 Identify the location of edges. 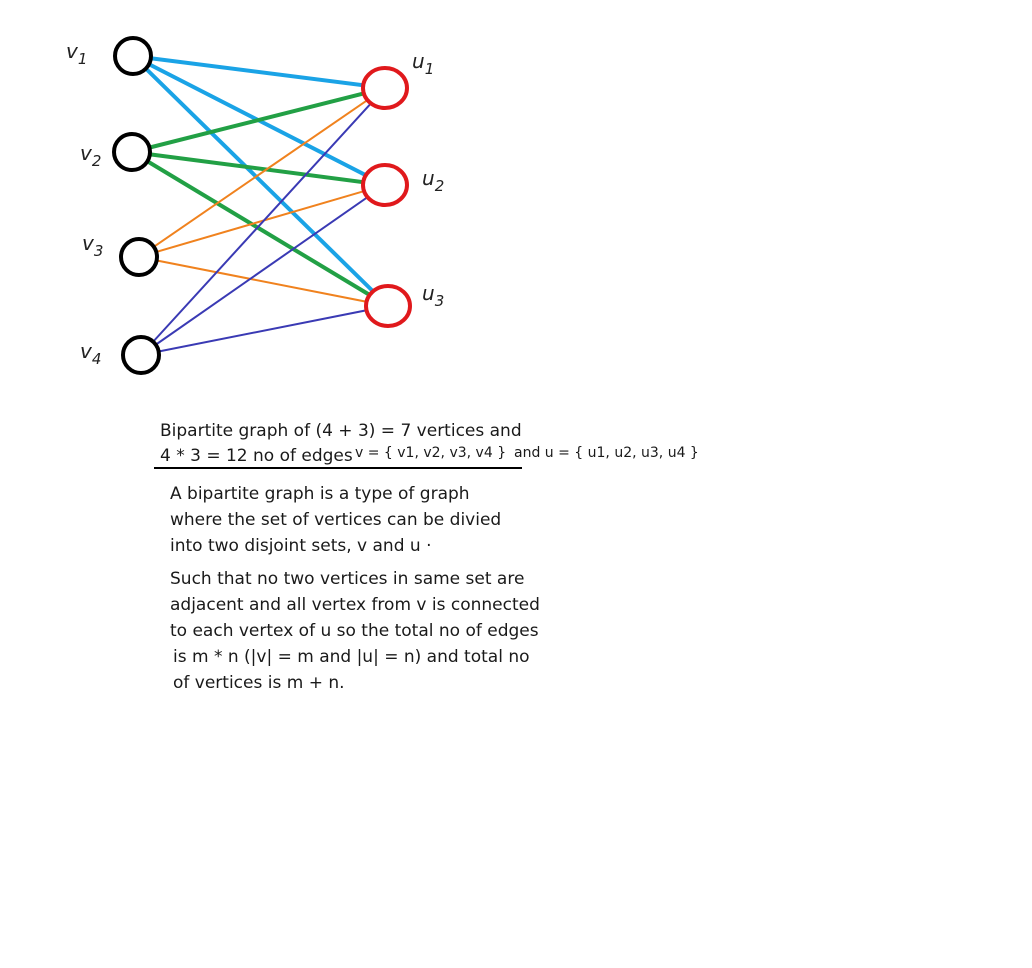
(260, 205).